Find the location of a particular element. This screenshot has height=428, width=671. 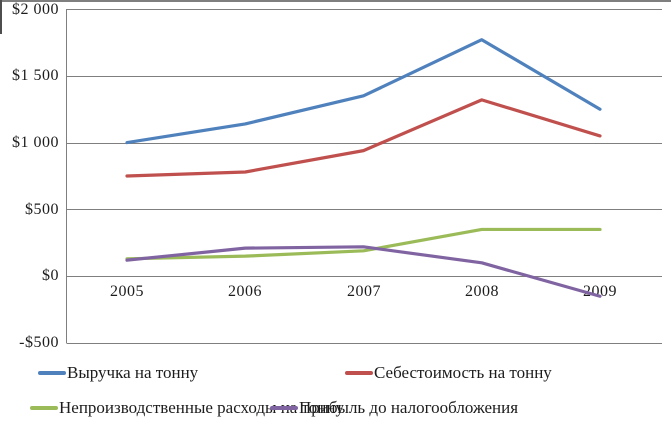

y-axis-tick-label: $0 is located at coordinates (50, 275).